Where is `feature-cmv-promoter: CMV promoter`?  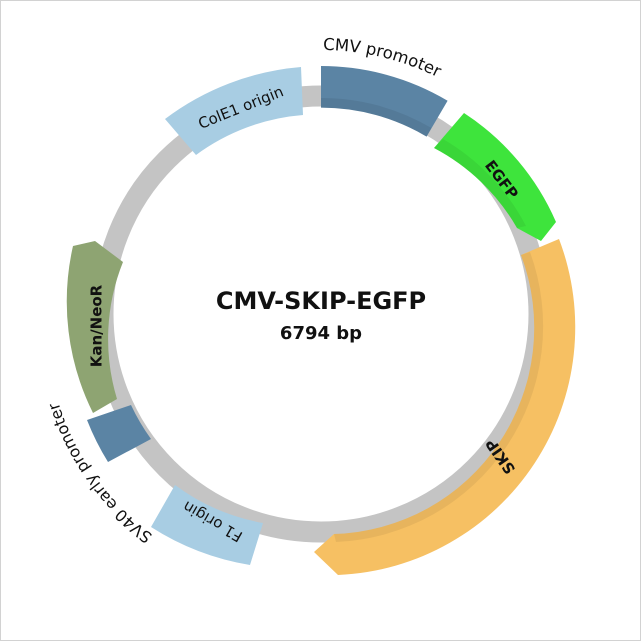
feature-cmv-promoter: CMV promoter is located at coordinates (384, 86).